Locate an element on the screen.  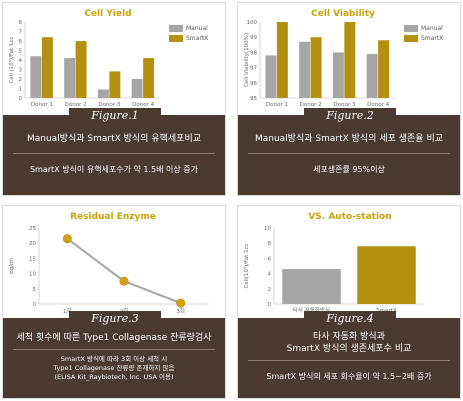
figure-label: Figure.3 is located at coordinates (115, 318).